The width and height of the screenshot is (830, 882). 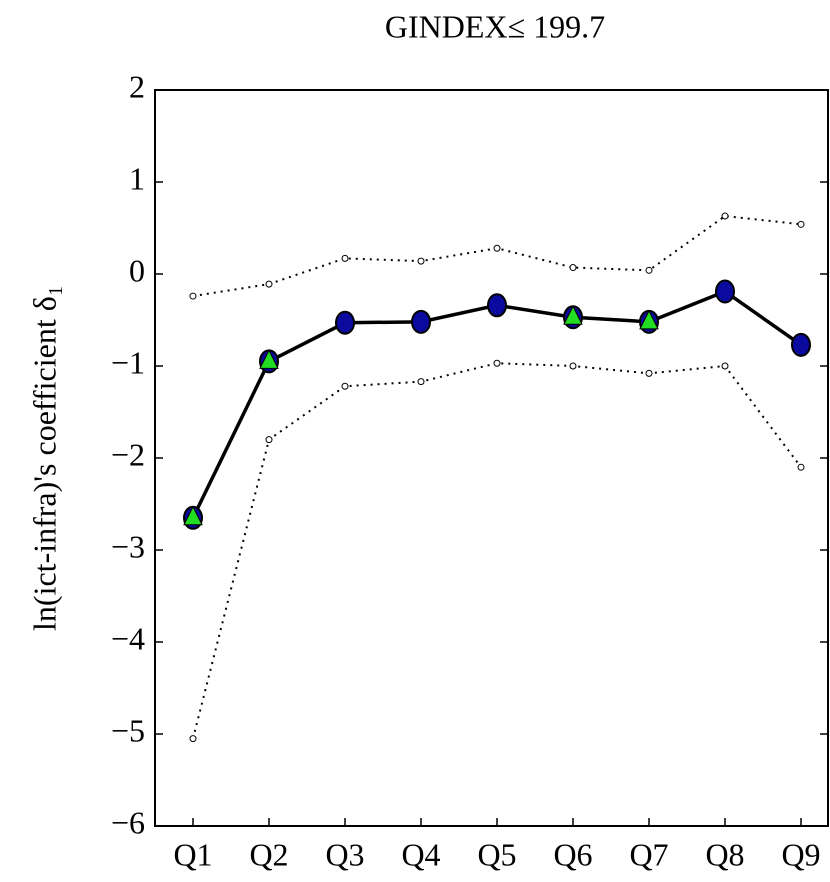 What do you see at coordinates (128, 454) in the screenshot?
I see `y-tick-label: −2` at bounding box center [128, 454].